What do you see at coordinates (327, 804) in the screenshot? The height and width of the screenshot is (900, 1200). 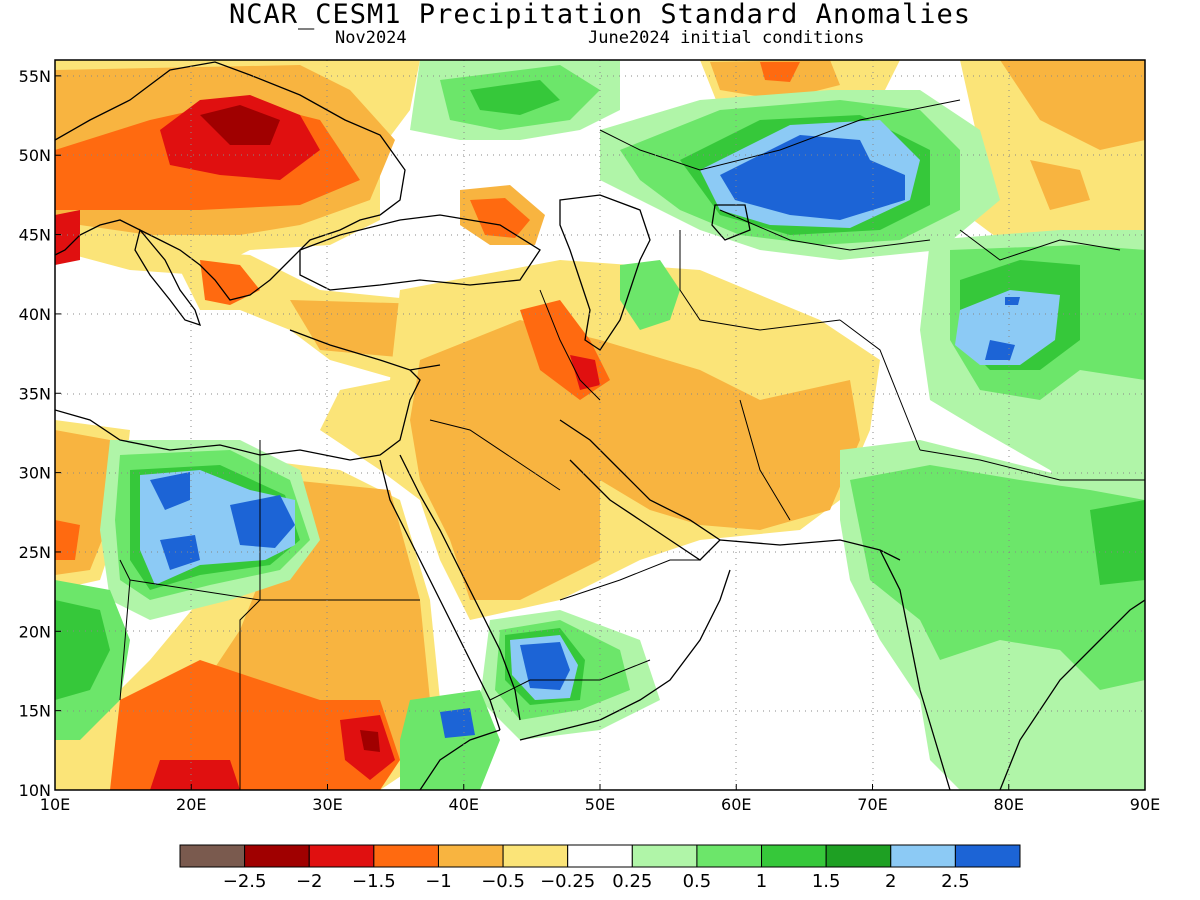 I see `lon-tick-label: 30E` at bounding box center [327, 804].